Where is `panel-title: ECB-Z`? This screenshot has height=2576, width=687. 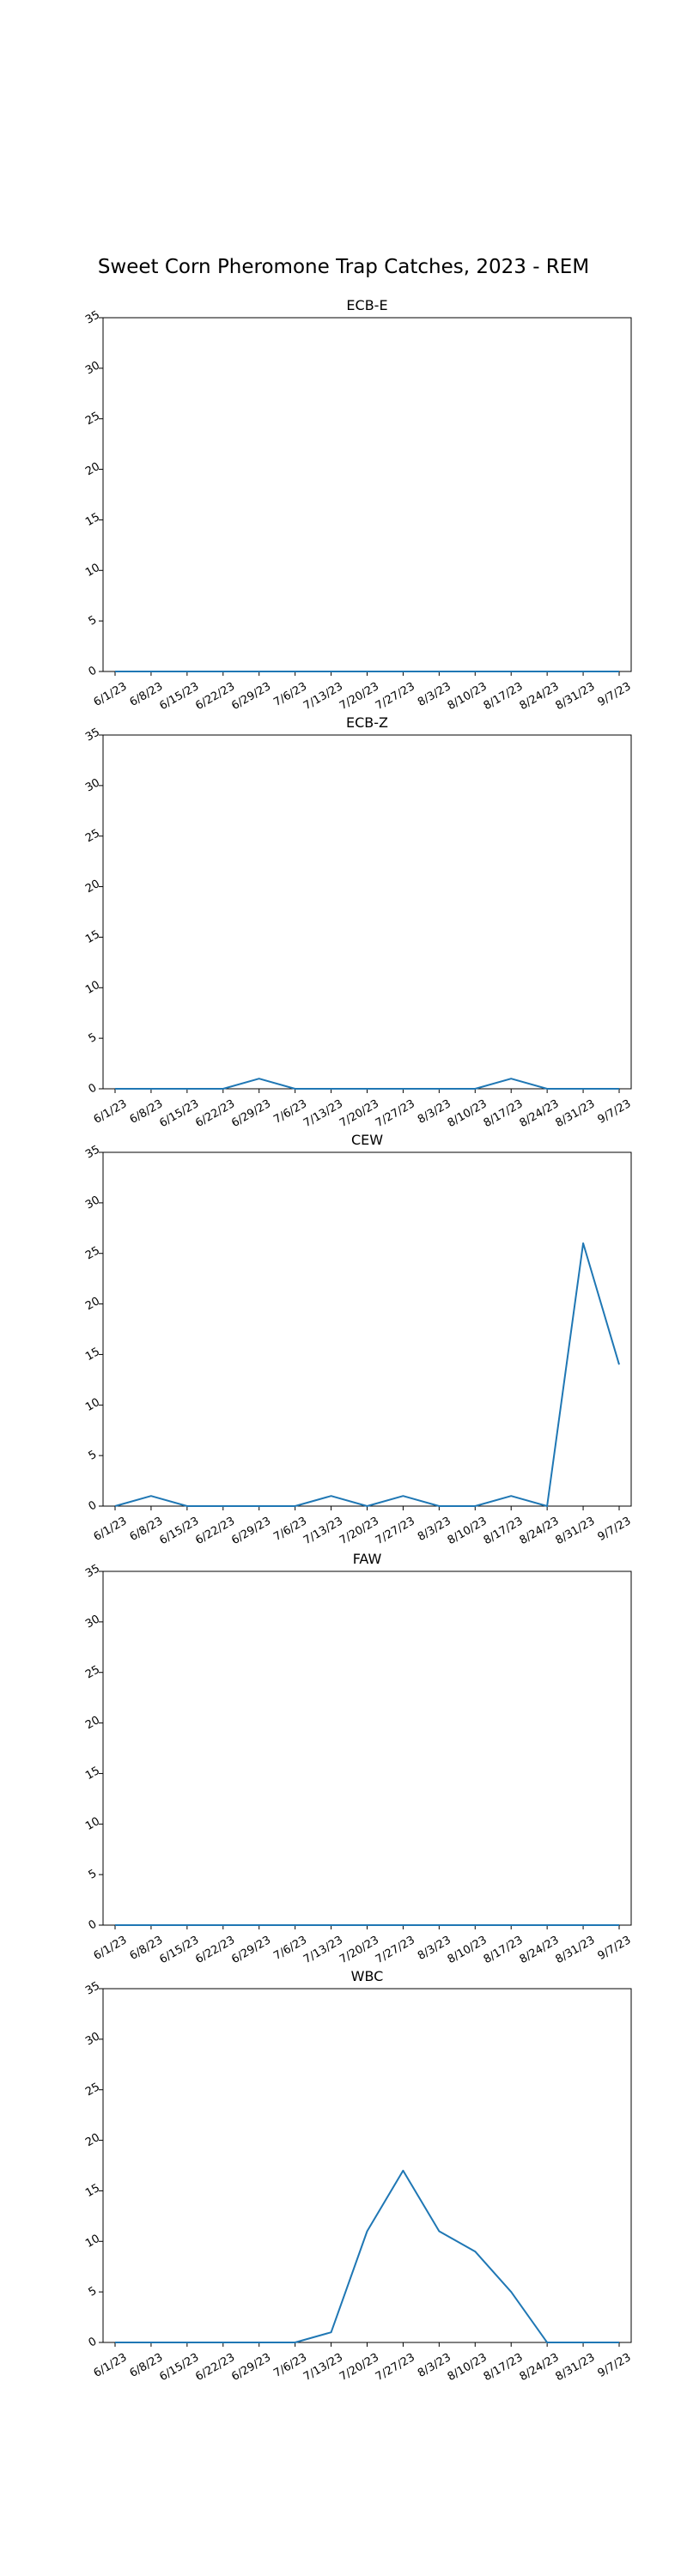 panel-title: ECB-Z is located at coordinates (367, 722).